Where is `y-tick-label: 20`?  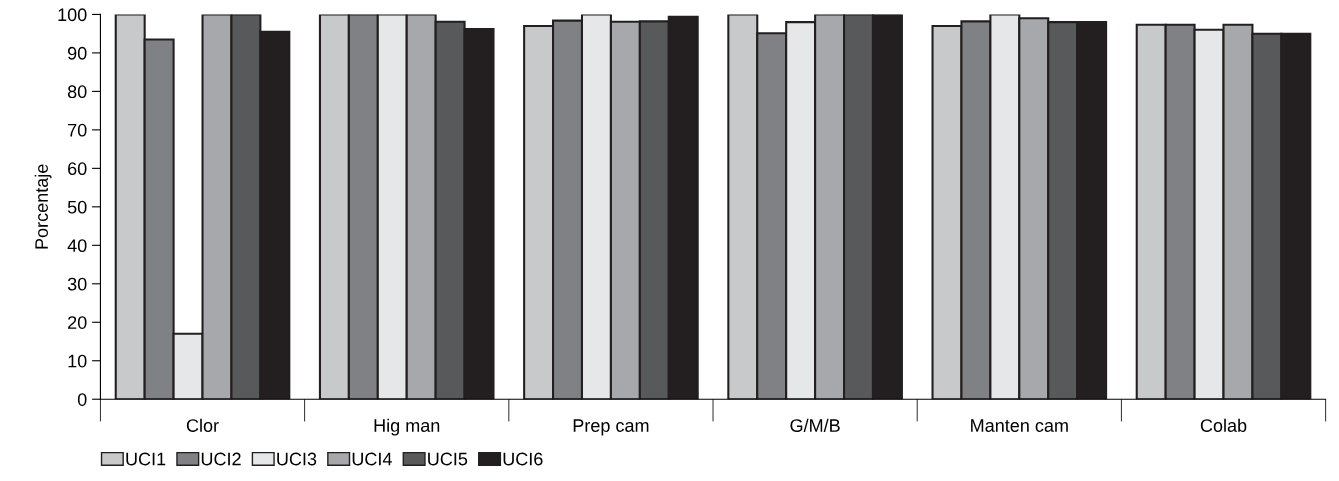 y-tick-label: 20 is located at coordinates (77, 322).